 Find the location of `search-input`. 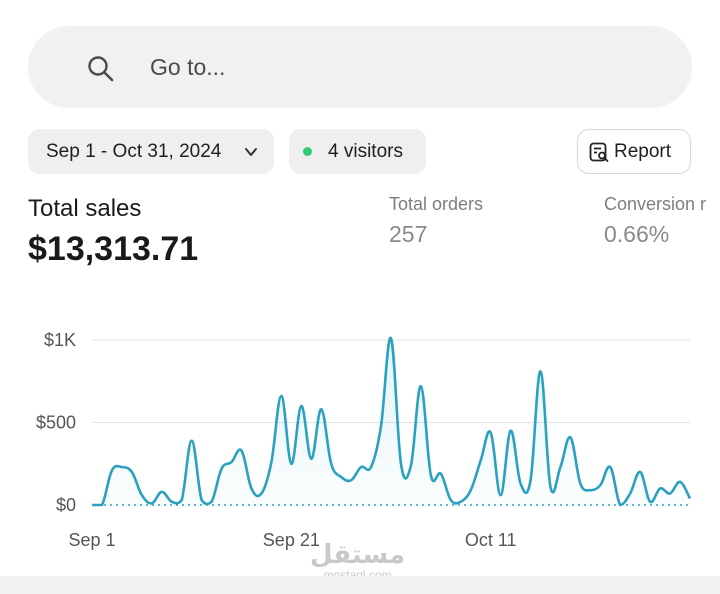

search-input is located at coordinates (400, 67).